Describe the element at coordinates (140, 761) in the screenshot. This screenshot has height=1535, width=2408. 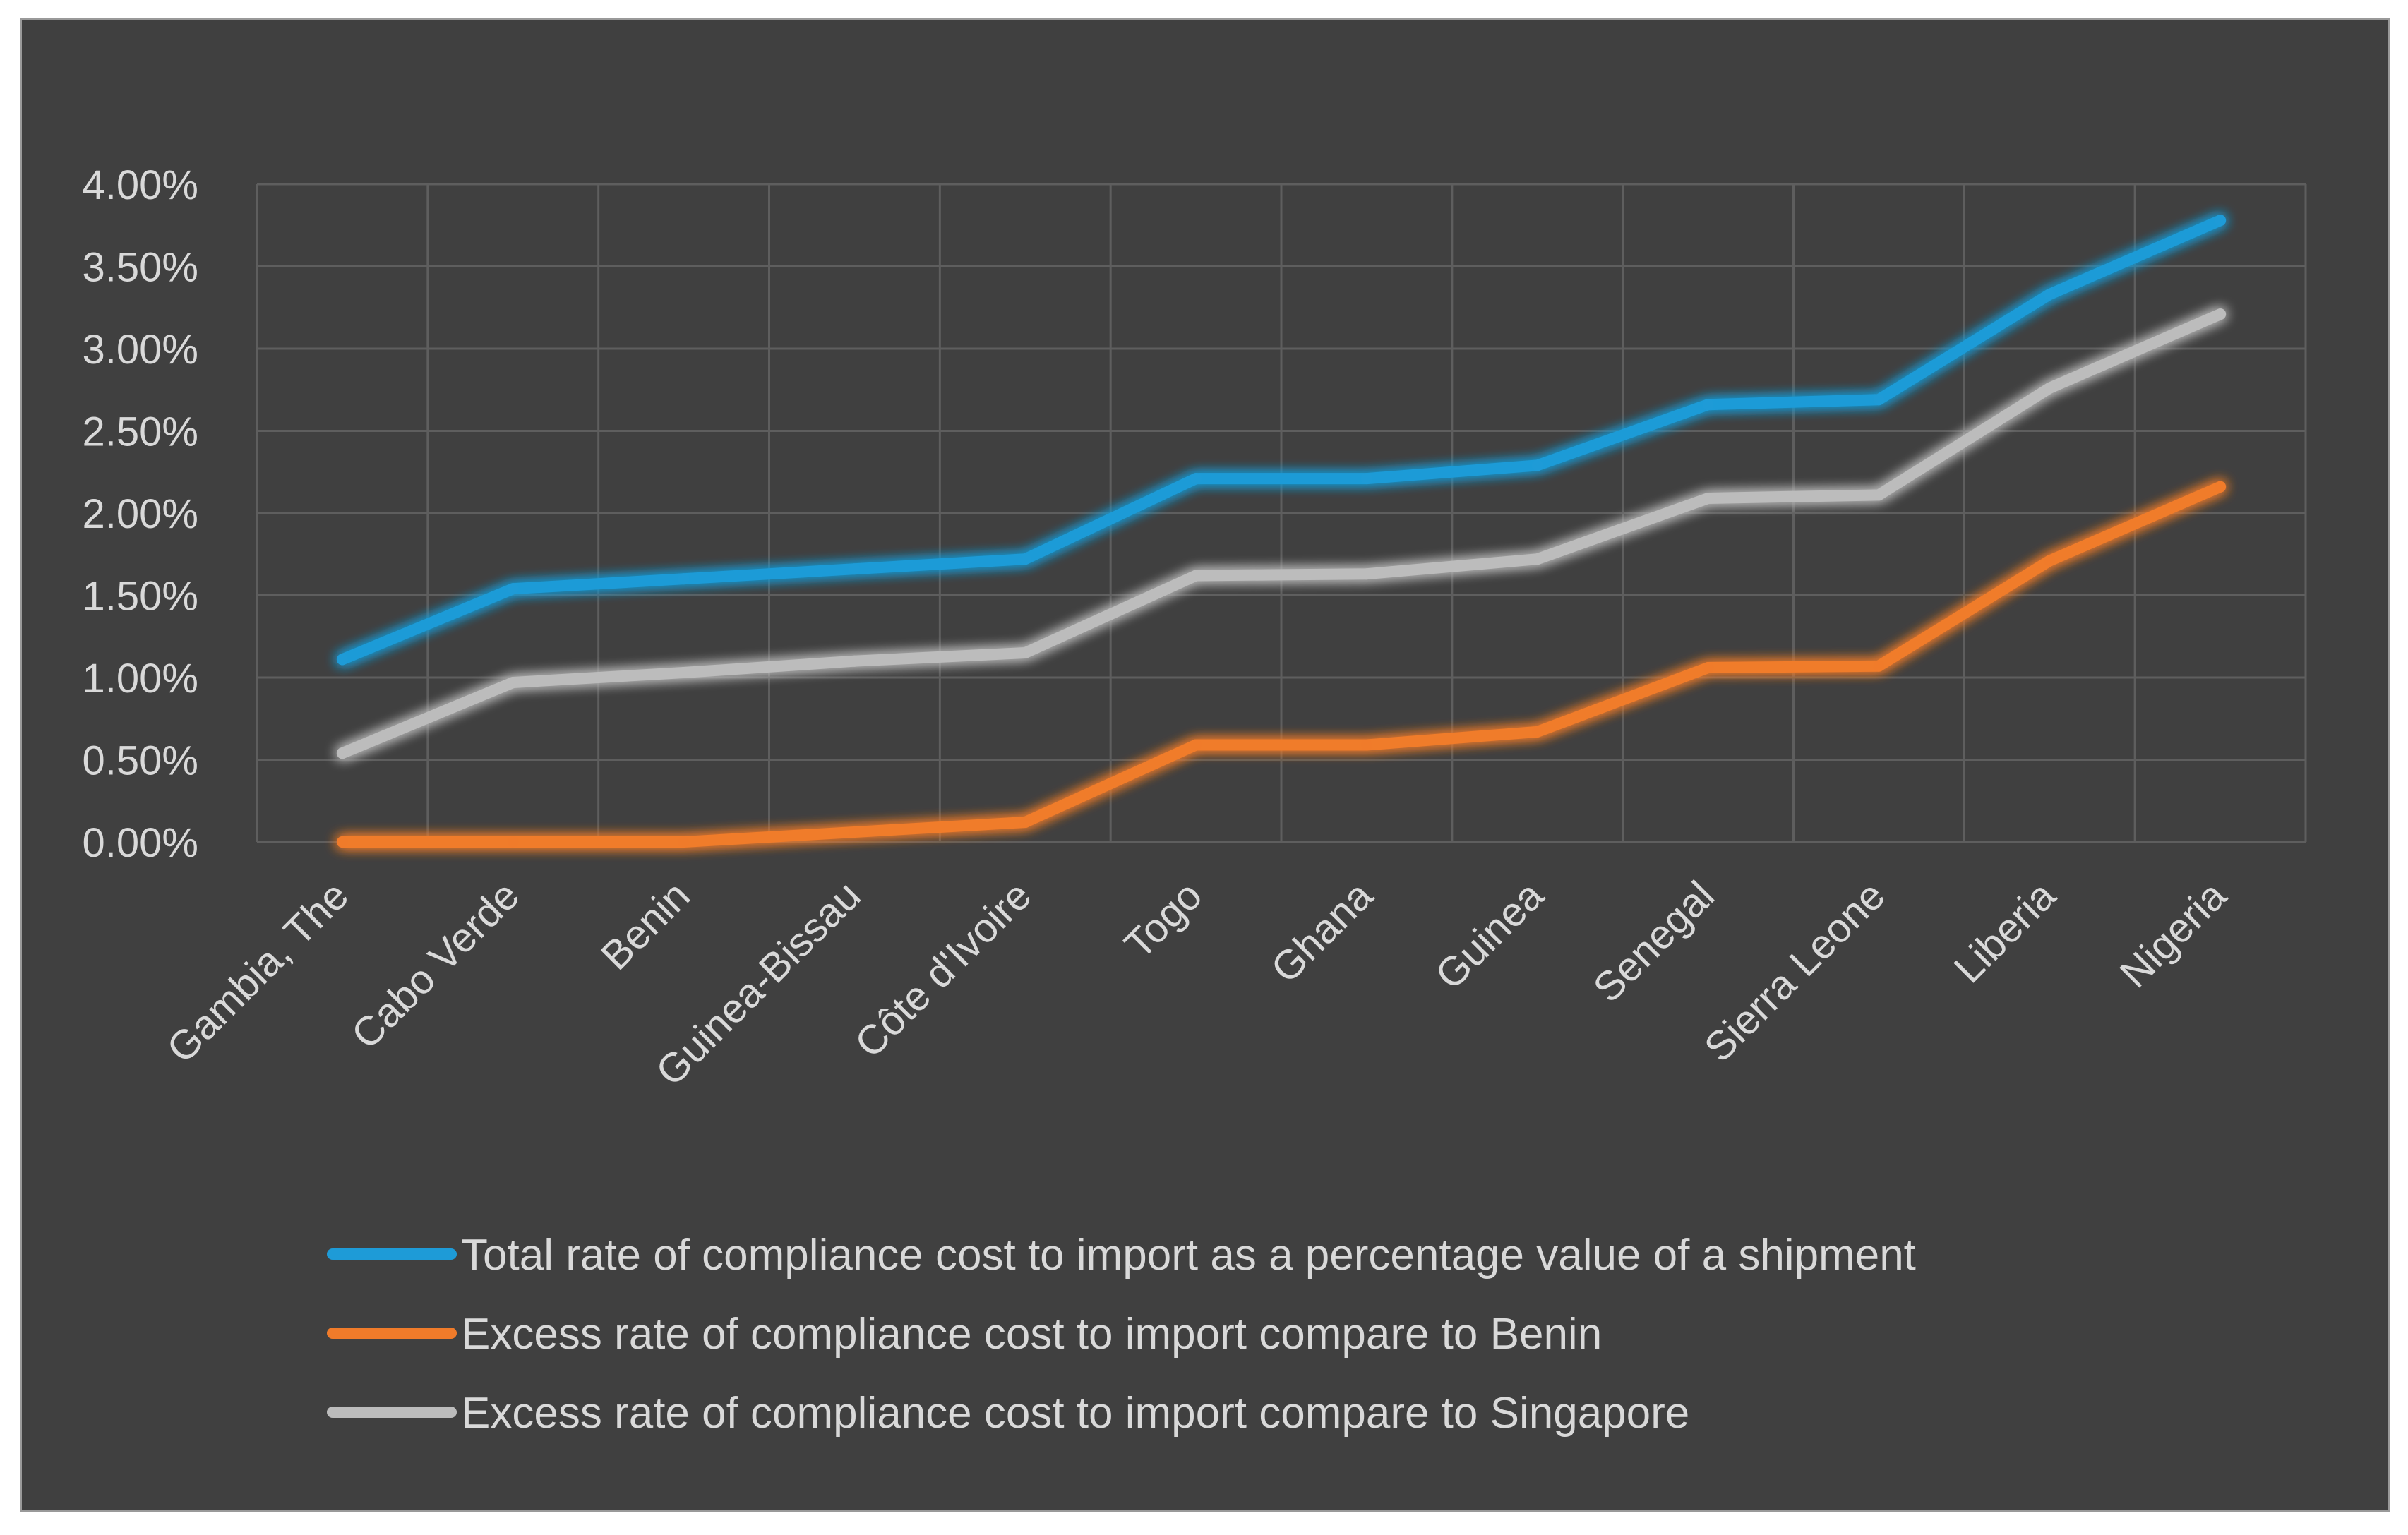
I see `y-tick-label: 0.50%` at that location.